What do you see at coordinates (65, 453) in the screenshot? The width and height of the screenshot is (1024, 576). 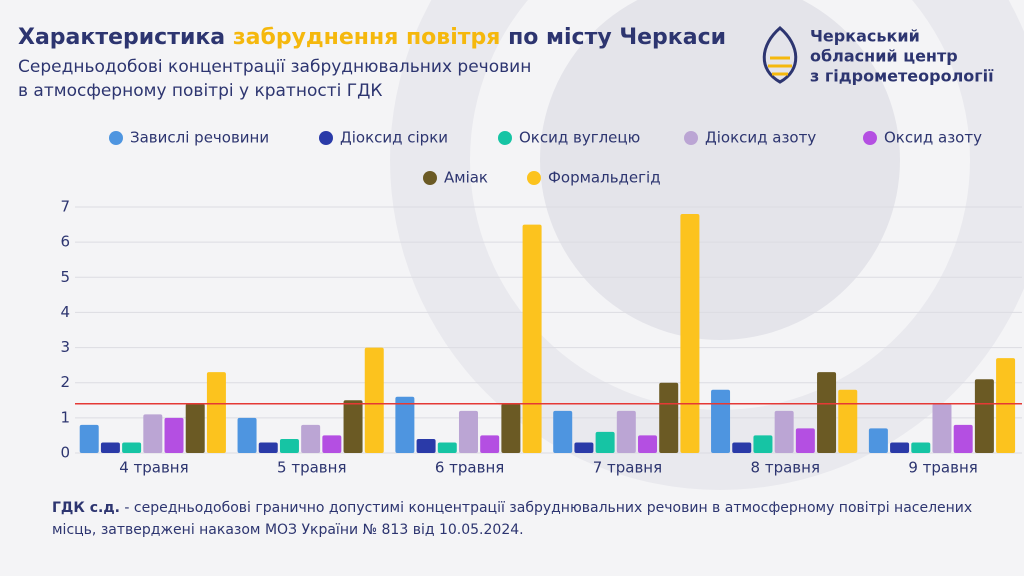 I see `y-tick-label: 0` at bounding box center [65, 453].